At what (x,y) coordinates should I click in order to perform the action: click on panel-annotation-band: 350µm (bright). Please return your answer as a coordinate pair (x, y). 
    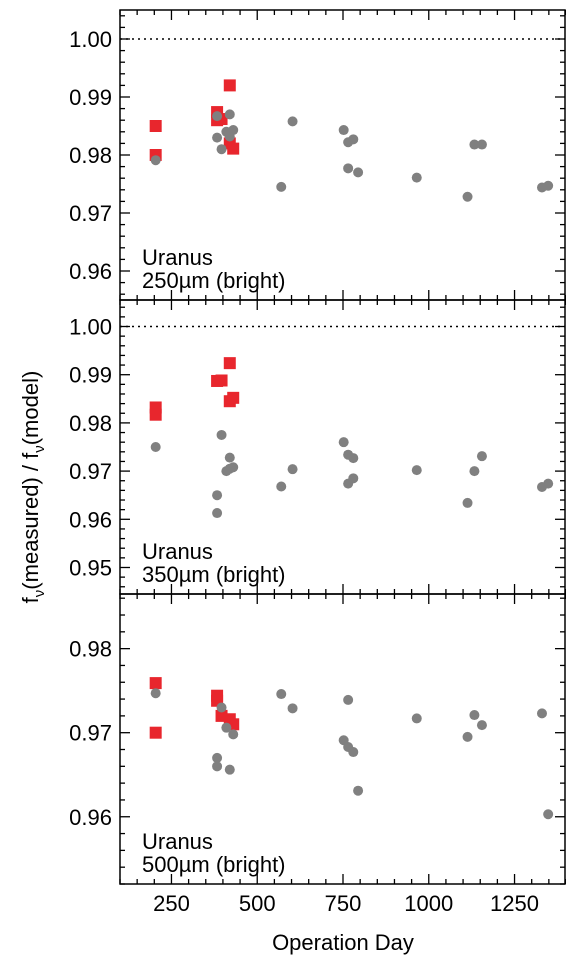
    Looking at the image, I should click on (214, 574).